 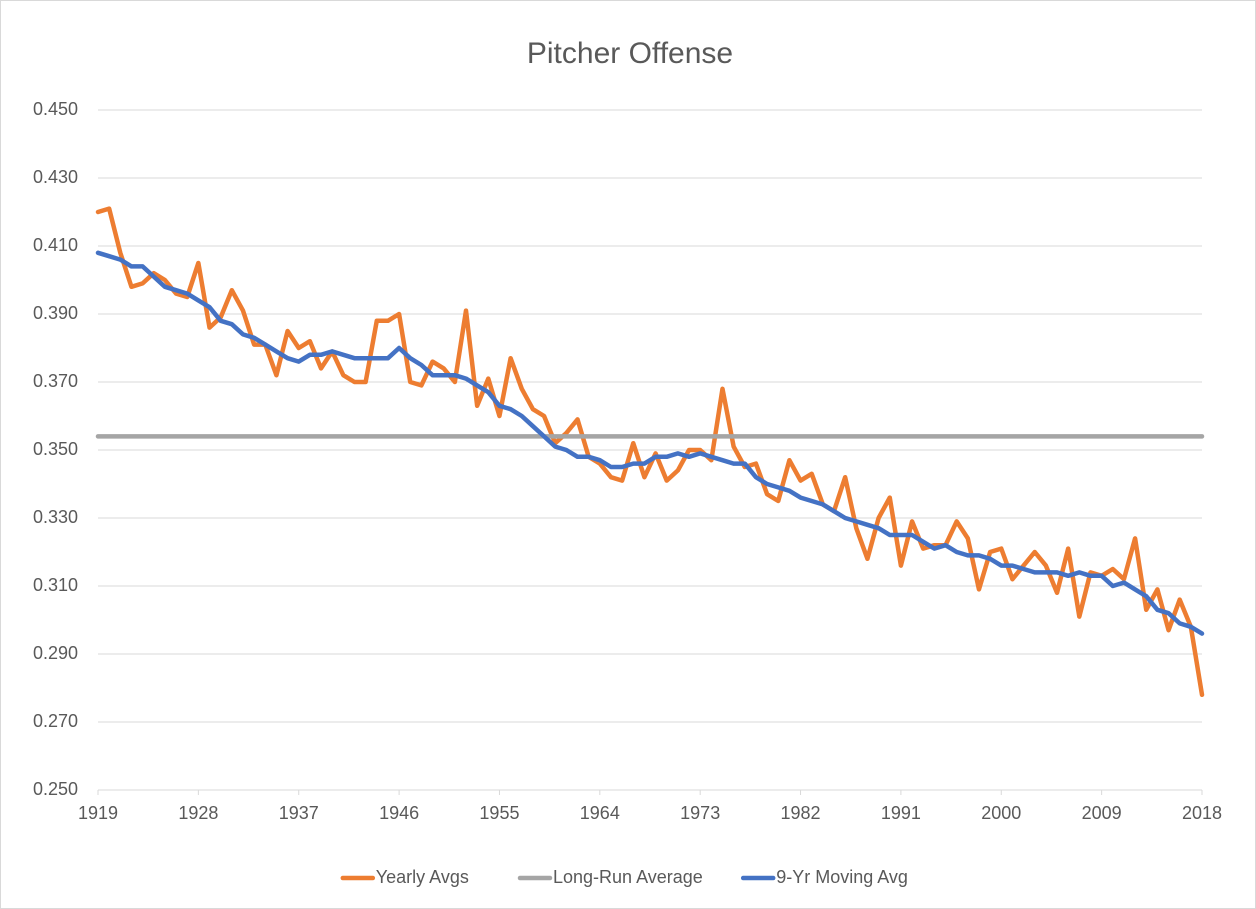 I want to click on x-tick-label: 1973, so click(x=700, y=813).